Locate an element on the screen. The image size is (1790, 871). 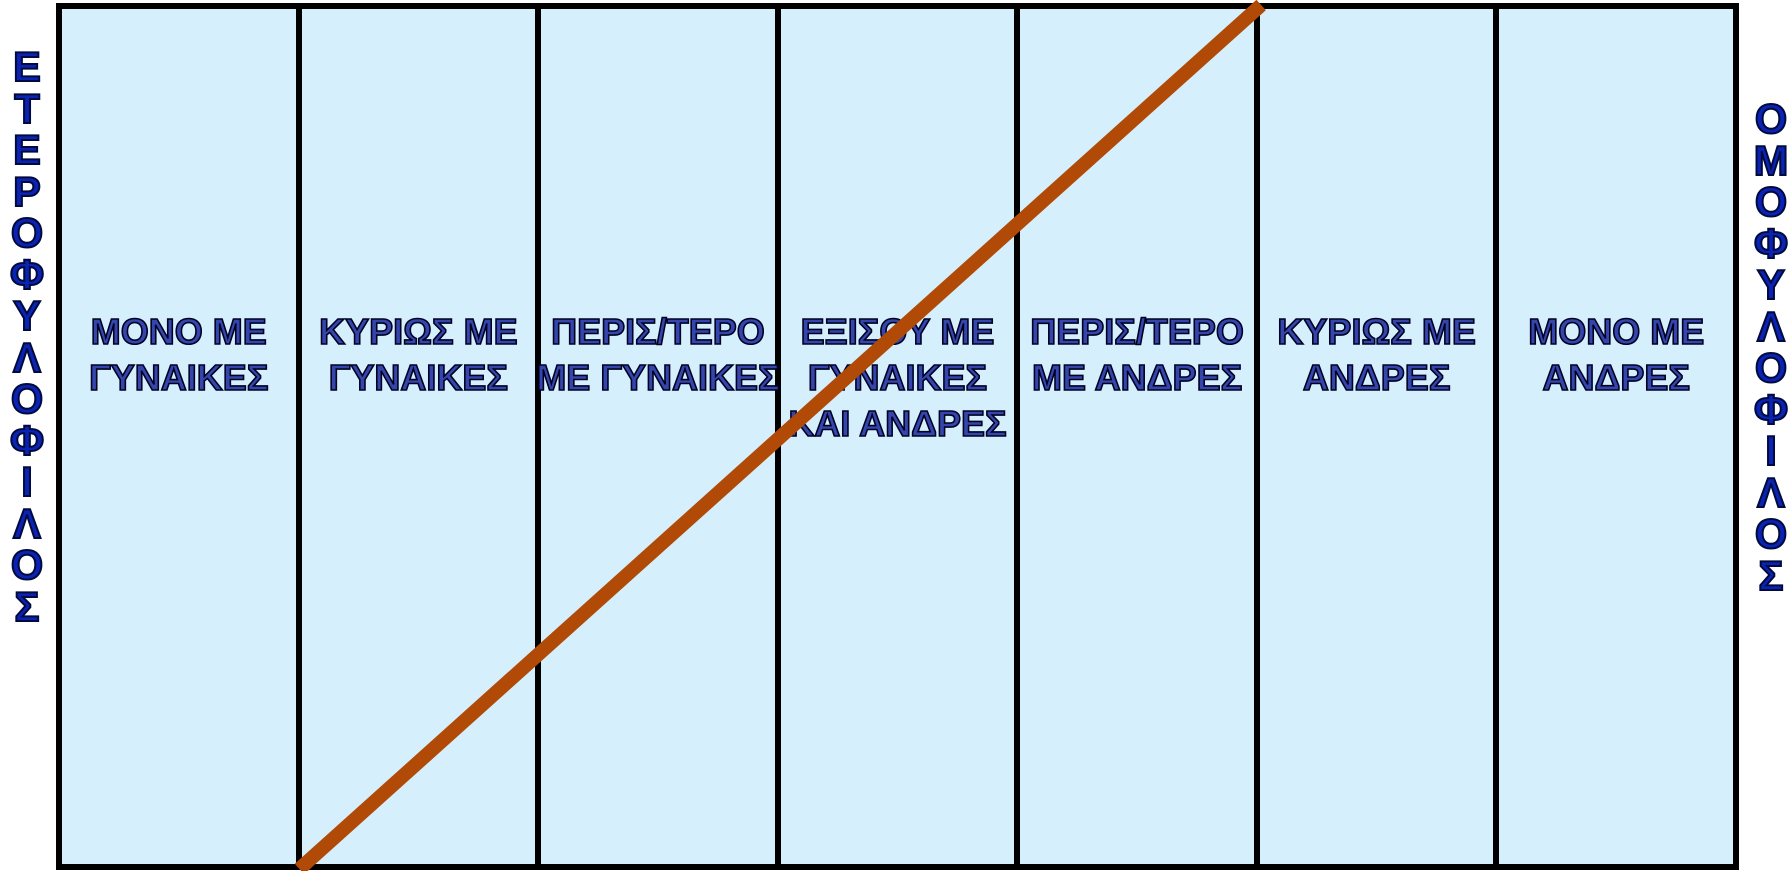
column-label: ΕΞΙΣΟΥ ΜΕ ΓΥΝΑΙΚΕΣ ΚΑΙ ΑΝΔΡΕΣ is located at coordinates (898, 377).